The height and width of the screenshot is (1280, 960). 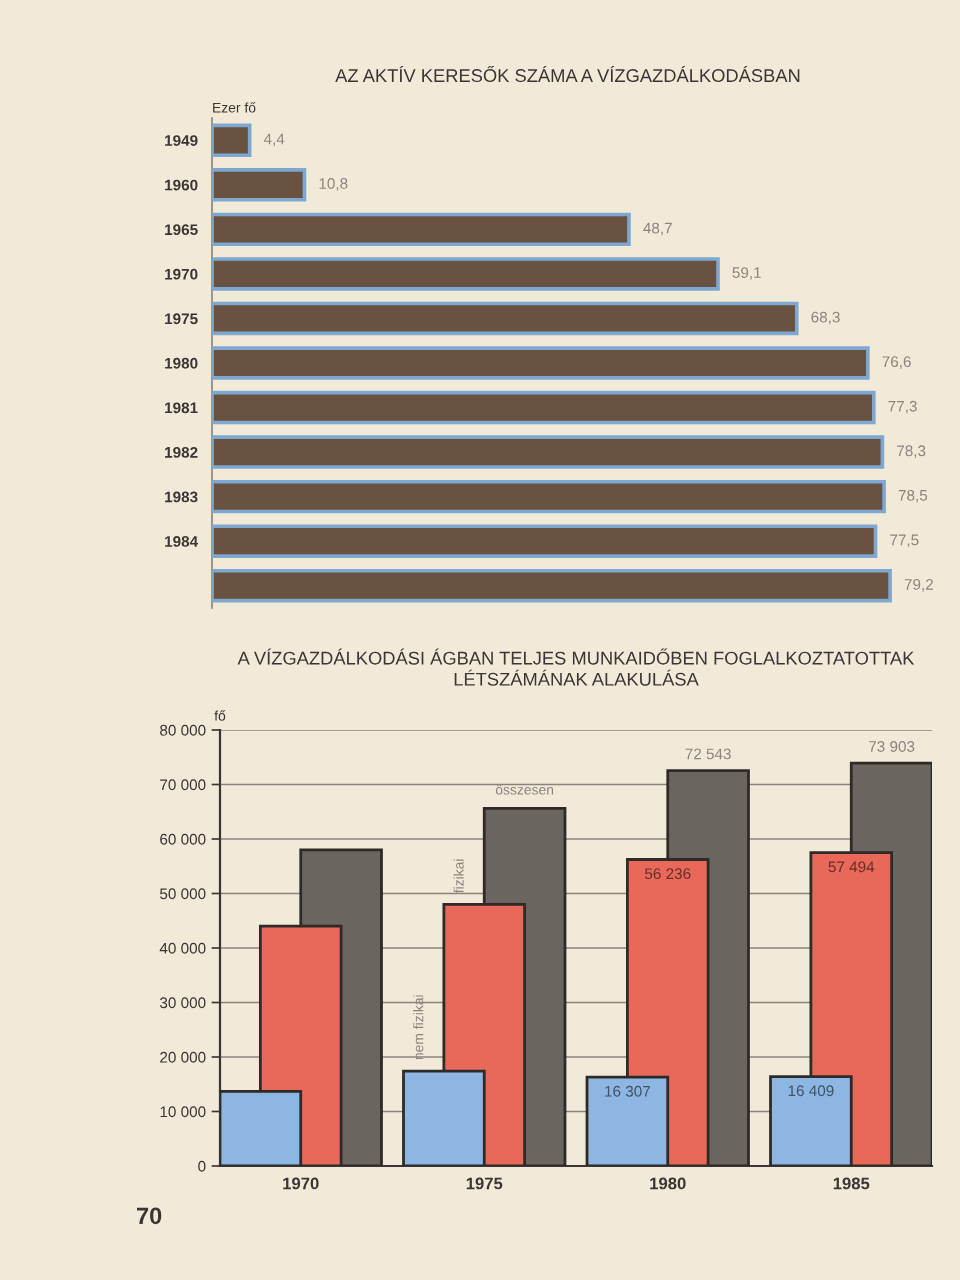 What do you see at coordinates (301, 1183) in the screenshot?
I see `x-tick-label: 1970` at bounding box center [301, 1183].